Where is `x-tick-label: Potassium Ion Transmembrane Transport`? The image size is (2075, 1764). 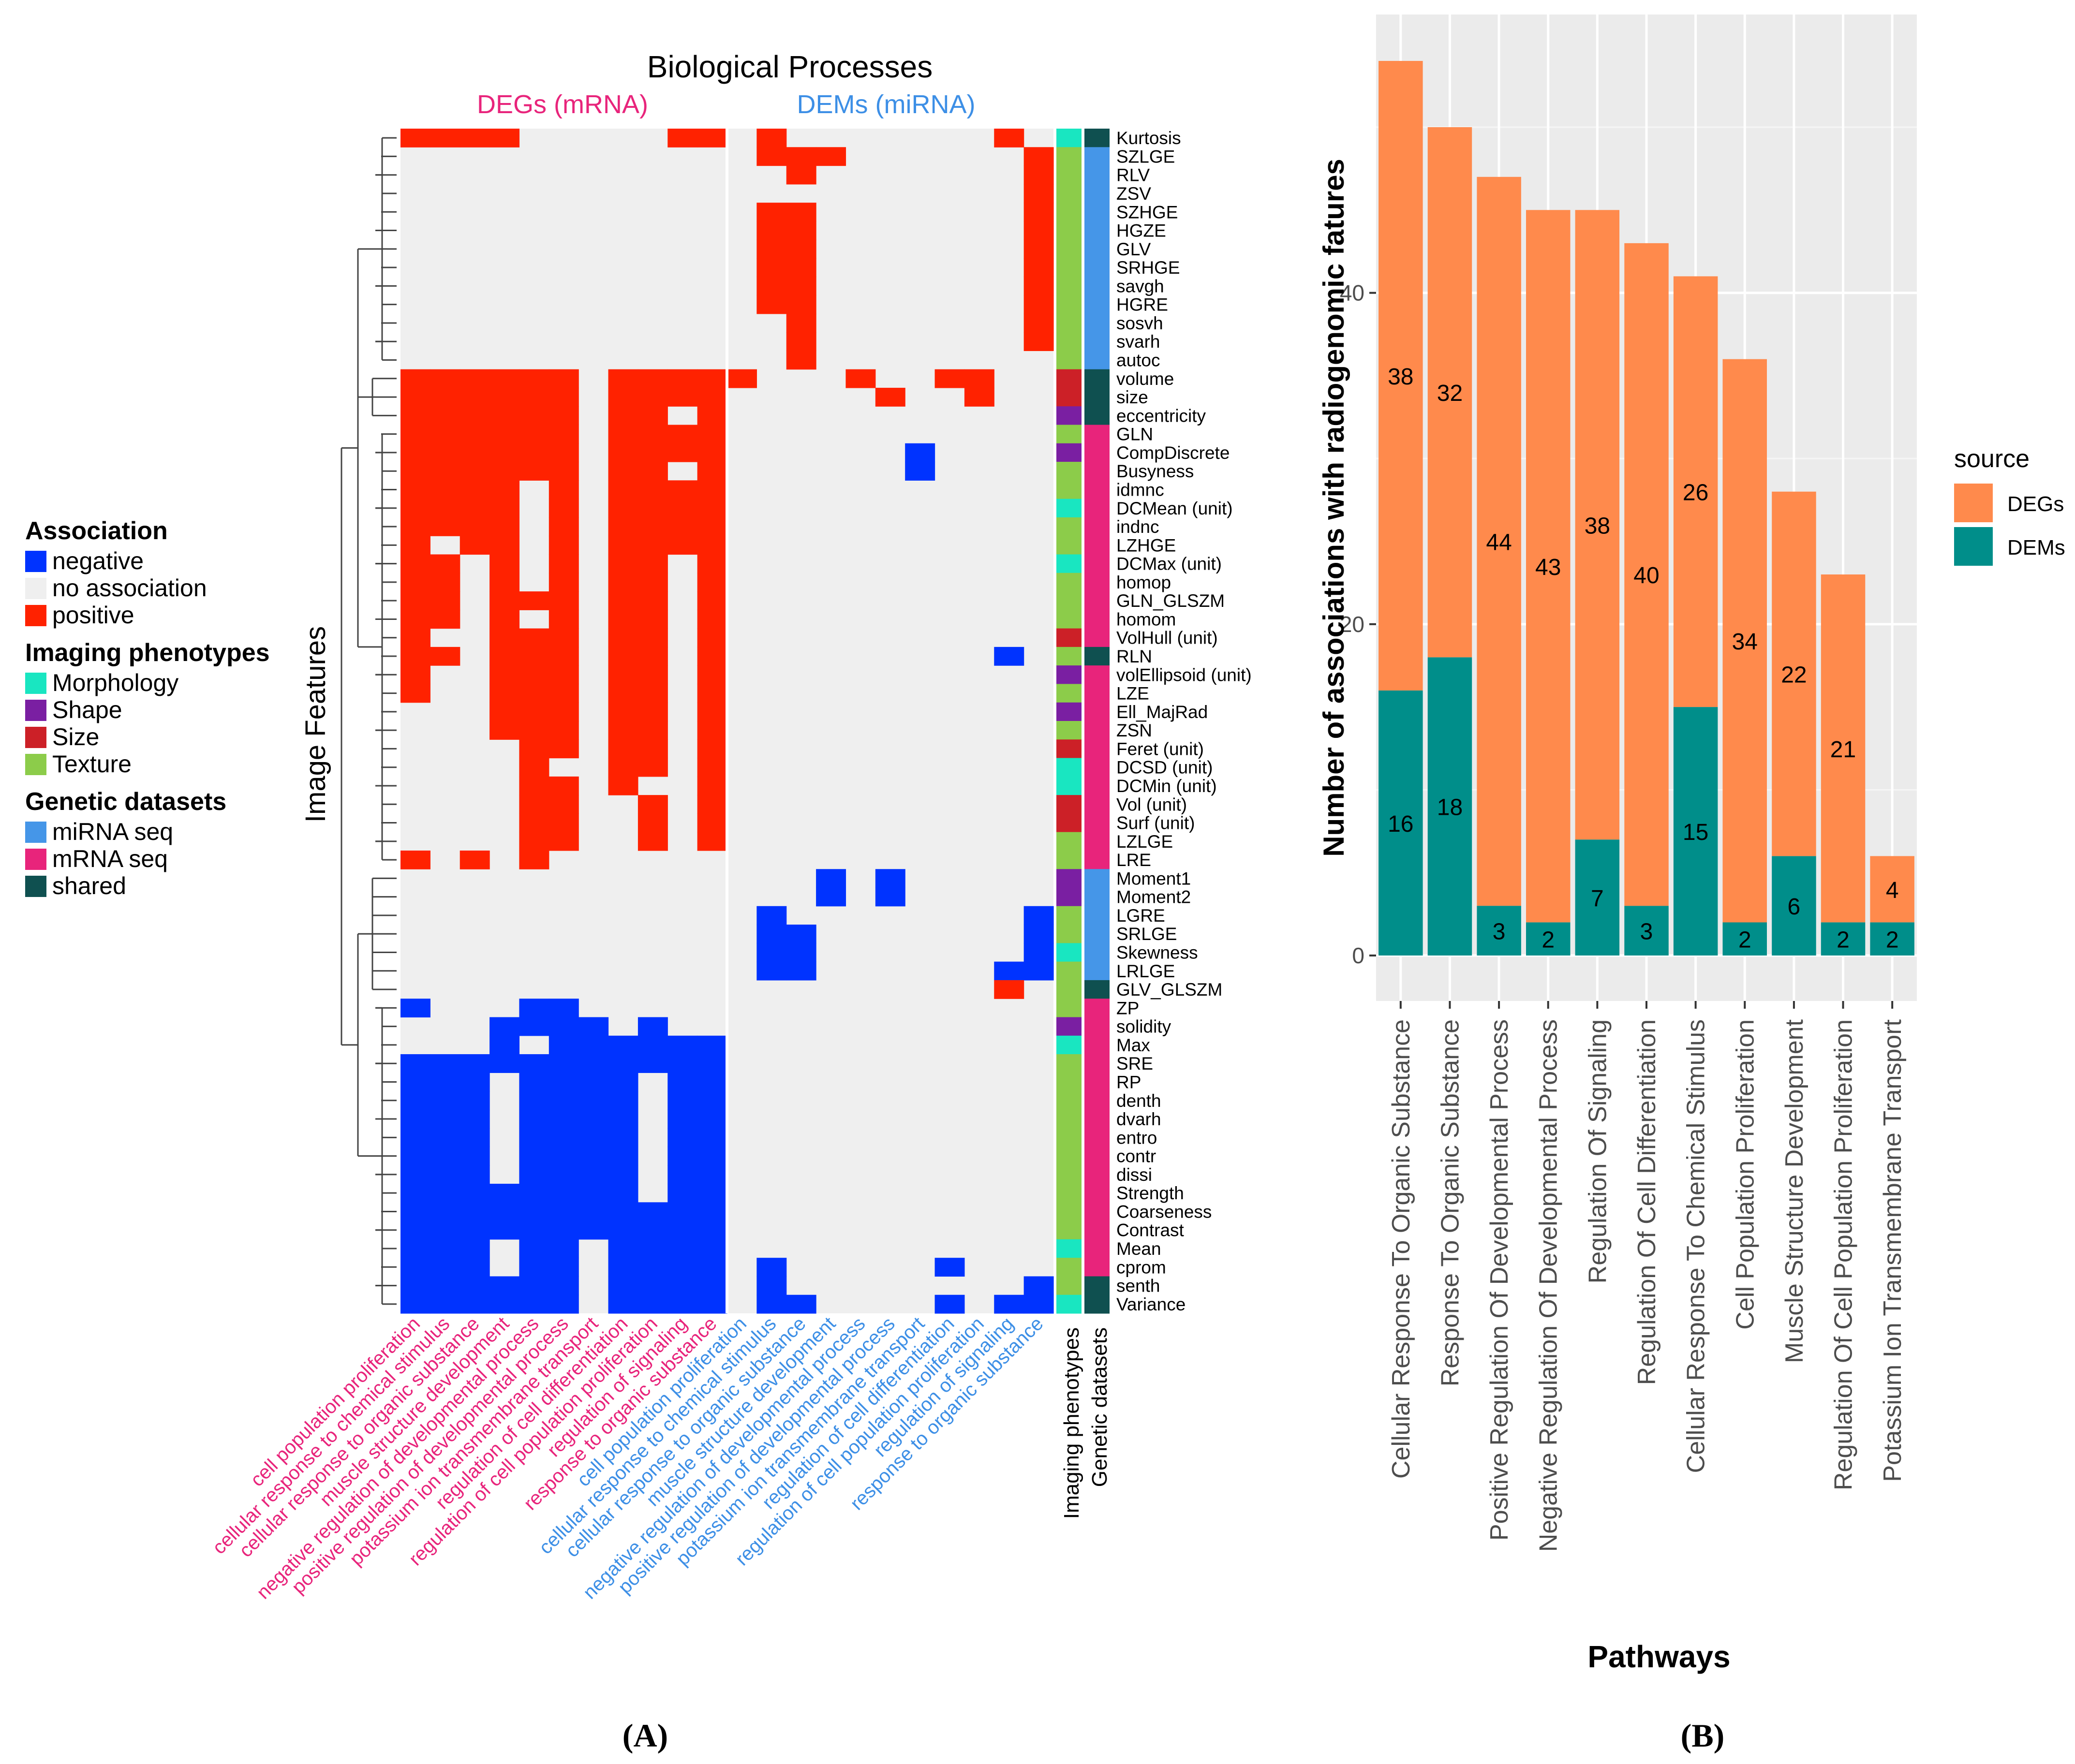
x-tick-label: Potassium Ion Transmembrane Transport is located at coordinates (1893, 1250).